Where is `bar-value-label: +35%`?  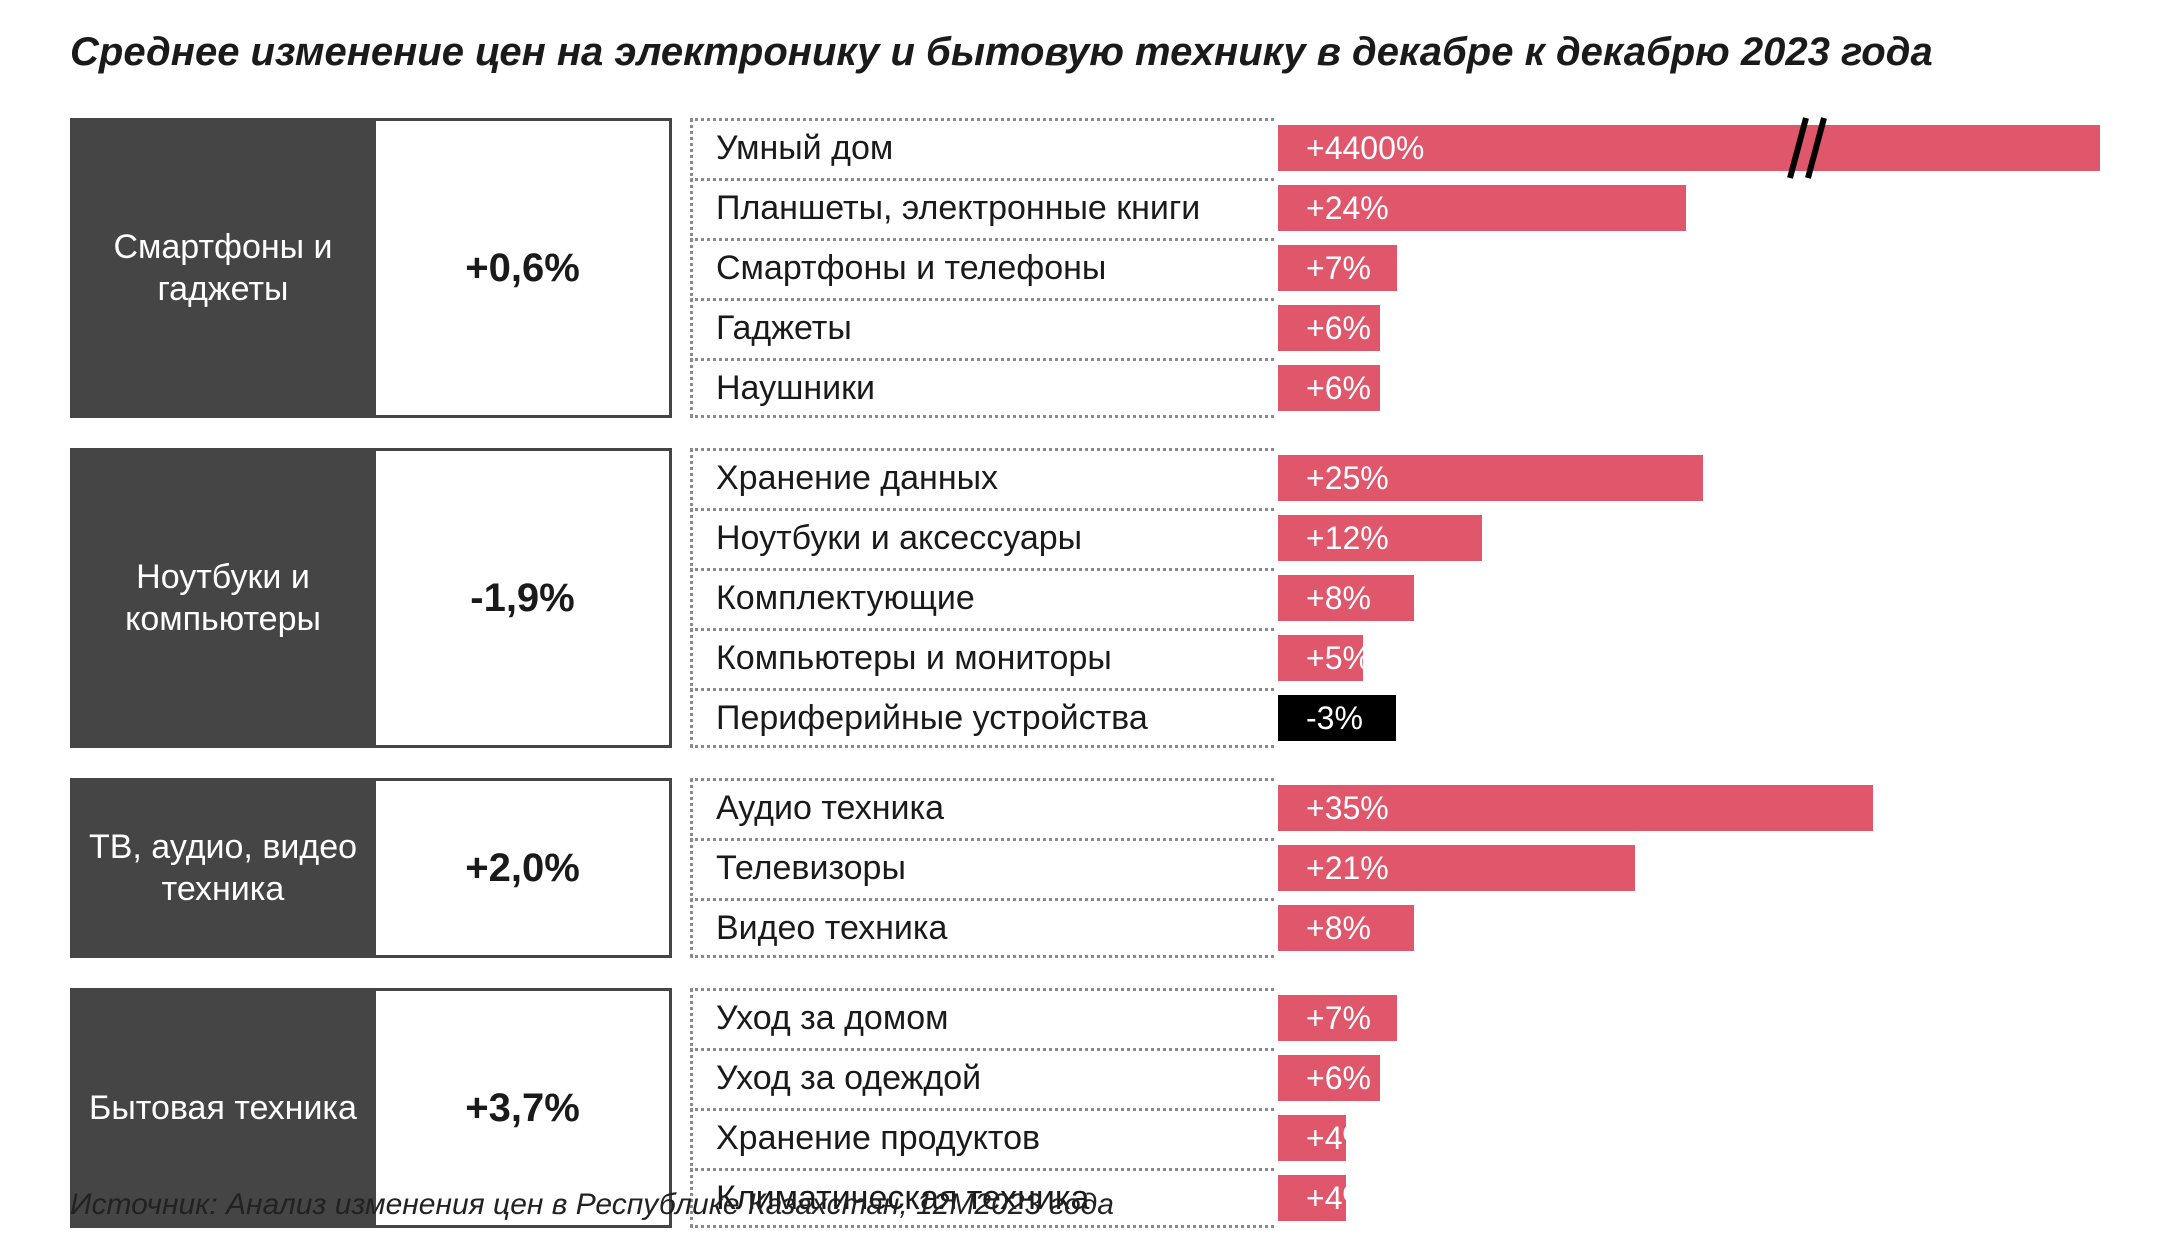 bar-value-label: +35% is located at coordinates (1347, 808).